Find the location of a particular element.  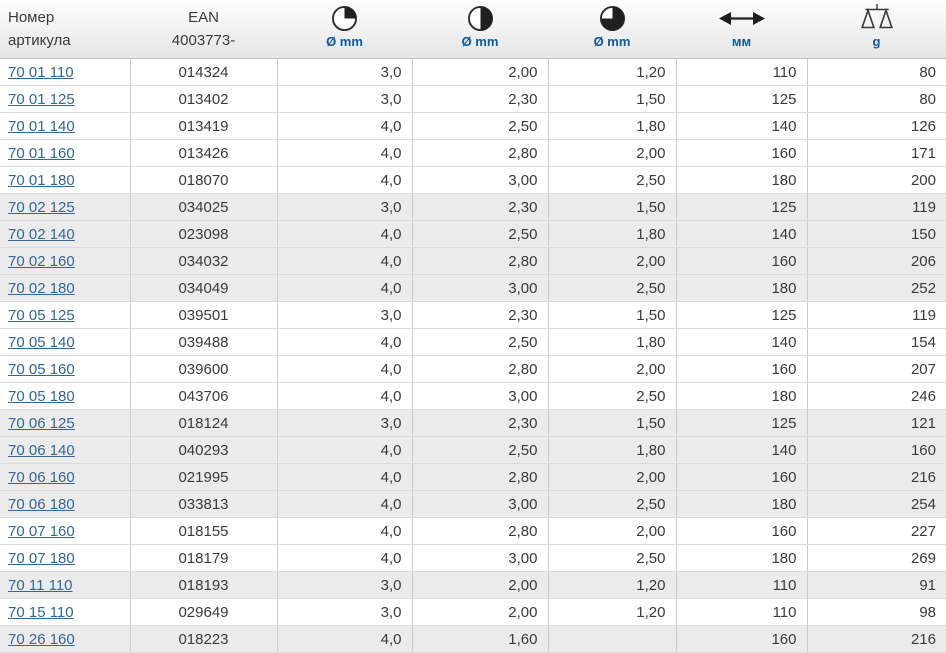

article-cell: 70 02 140 is located at coordinates (65, 234).